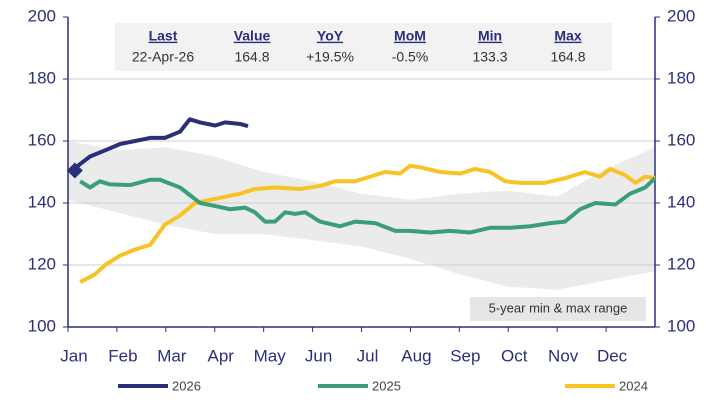  What do you see at coordinates (489, 57) in the screenshot?
I see `table-value: 133.3` at bounding box center [489, 57].